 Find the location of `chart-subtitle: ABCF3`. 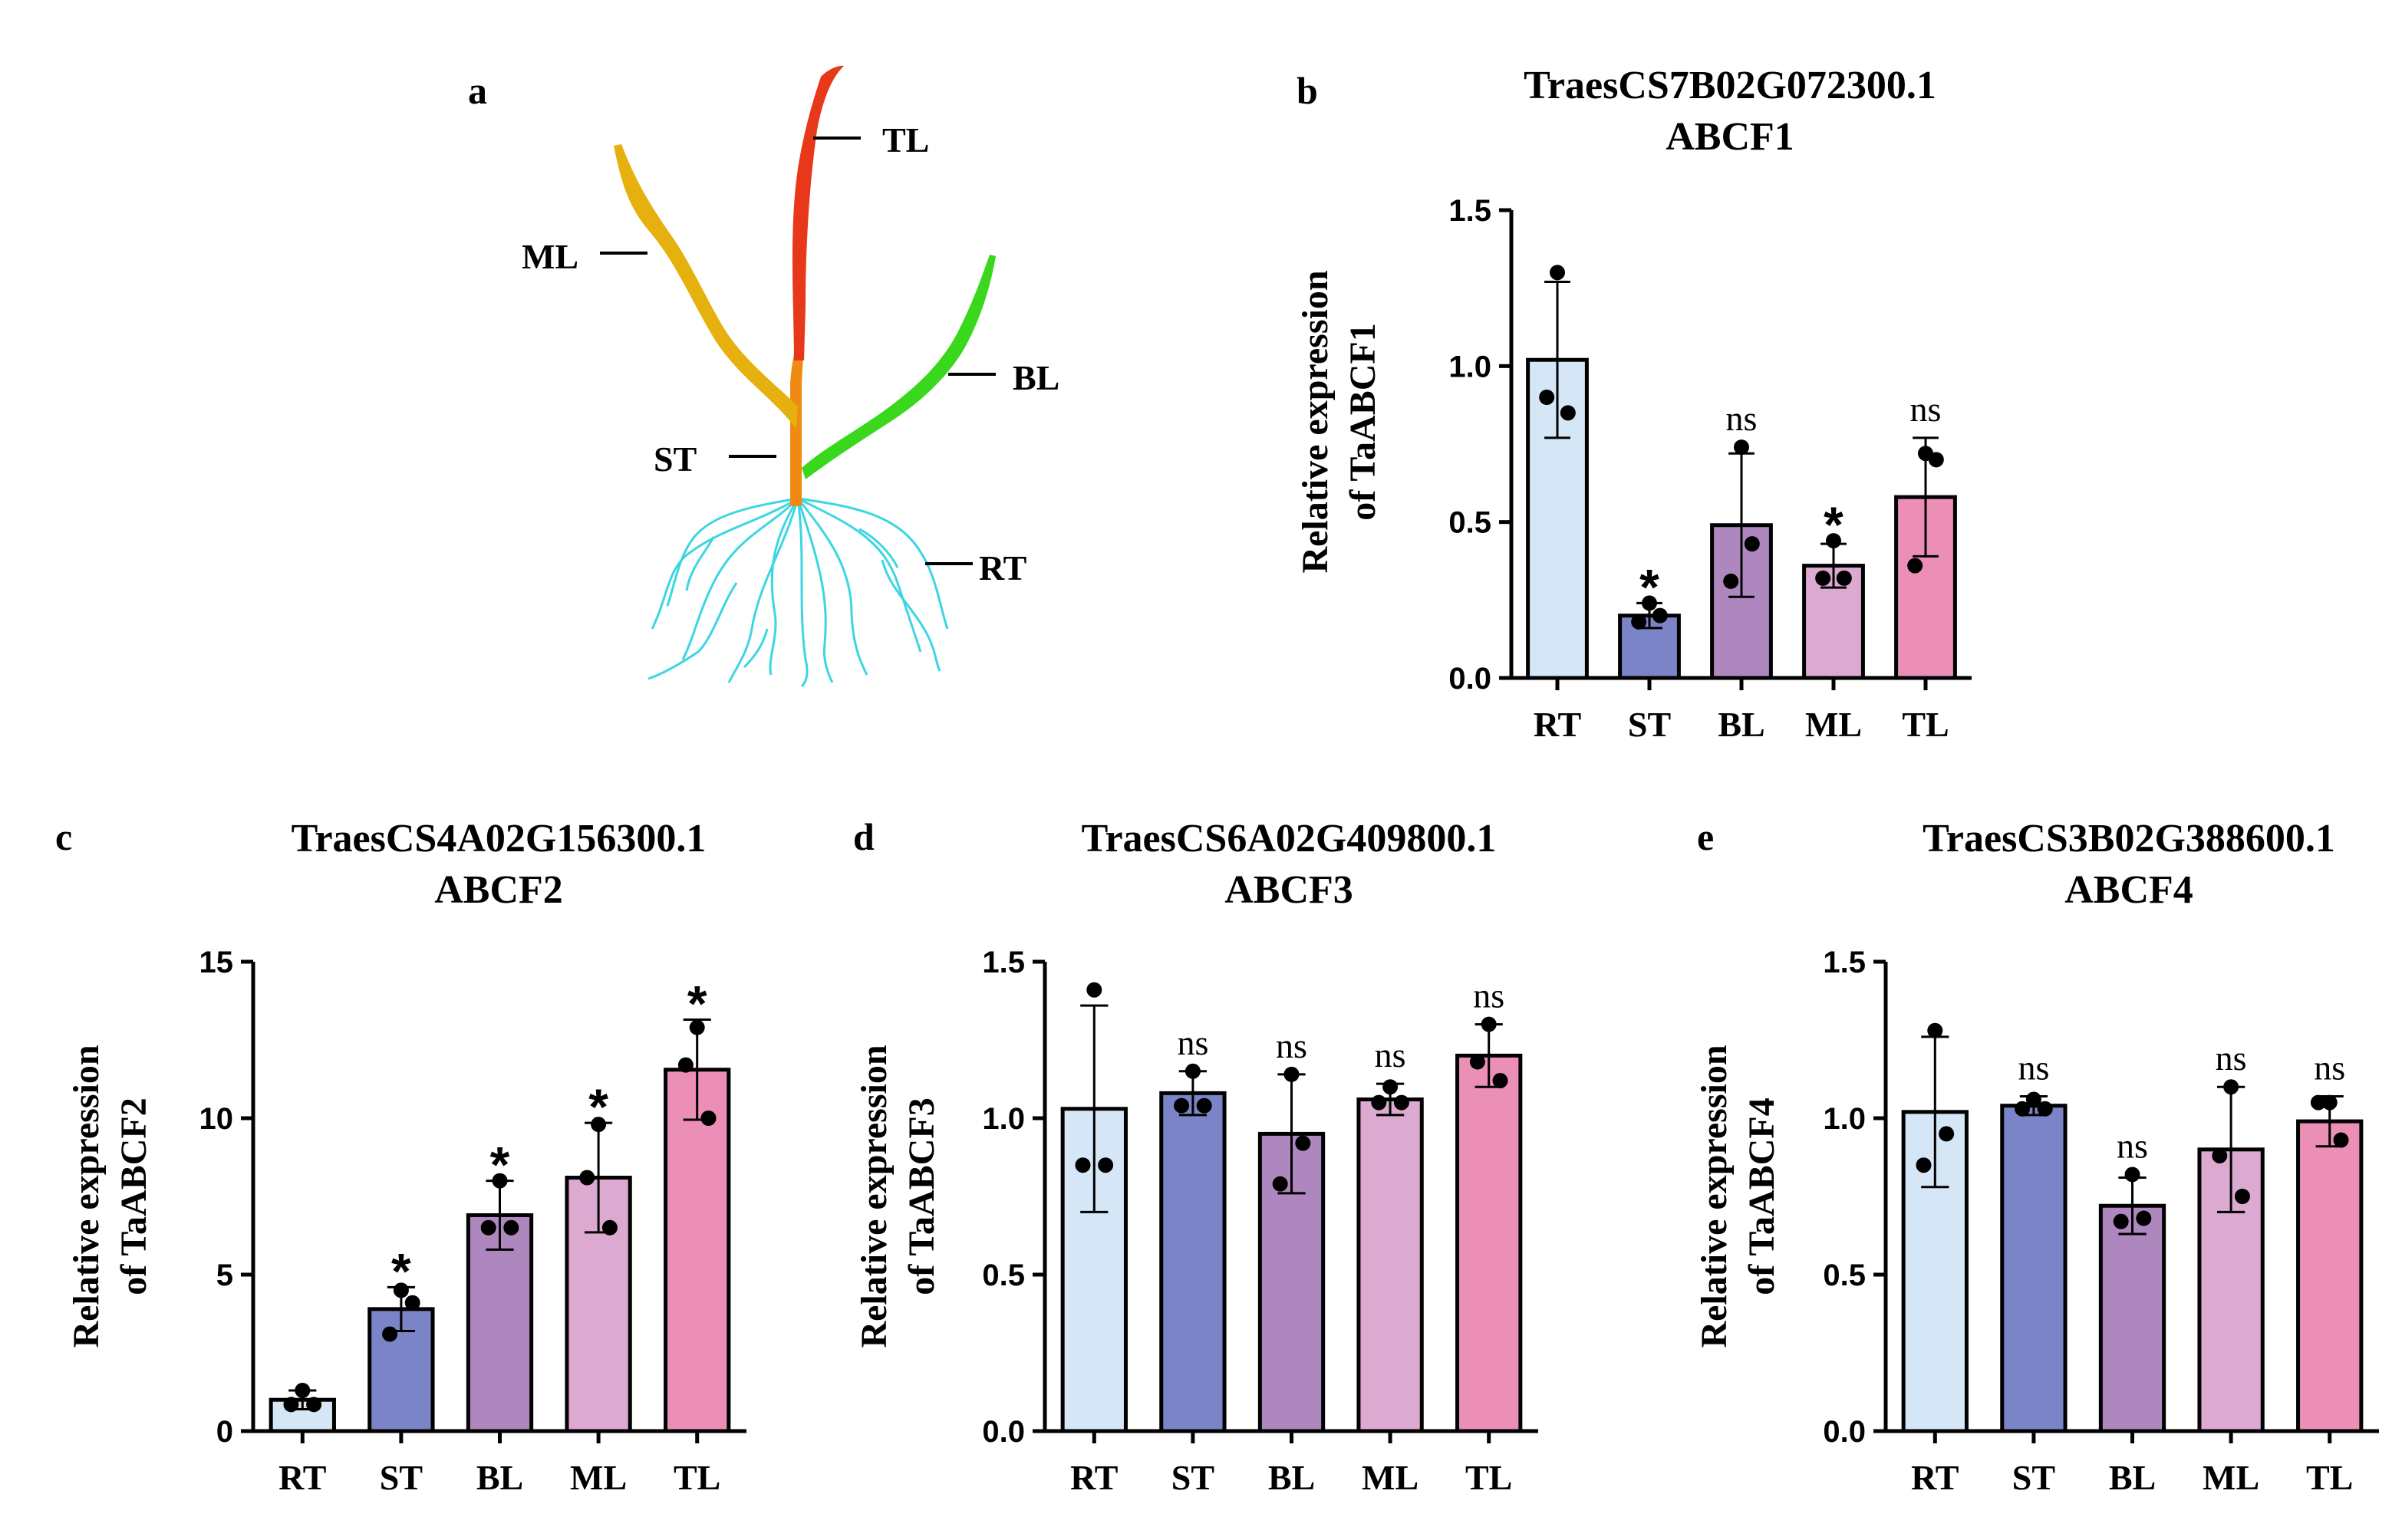

chart-subtitle: ABCF3 is located at coordinates (1288, 890).